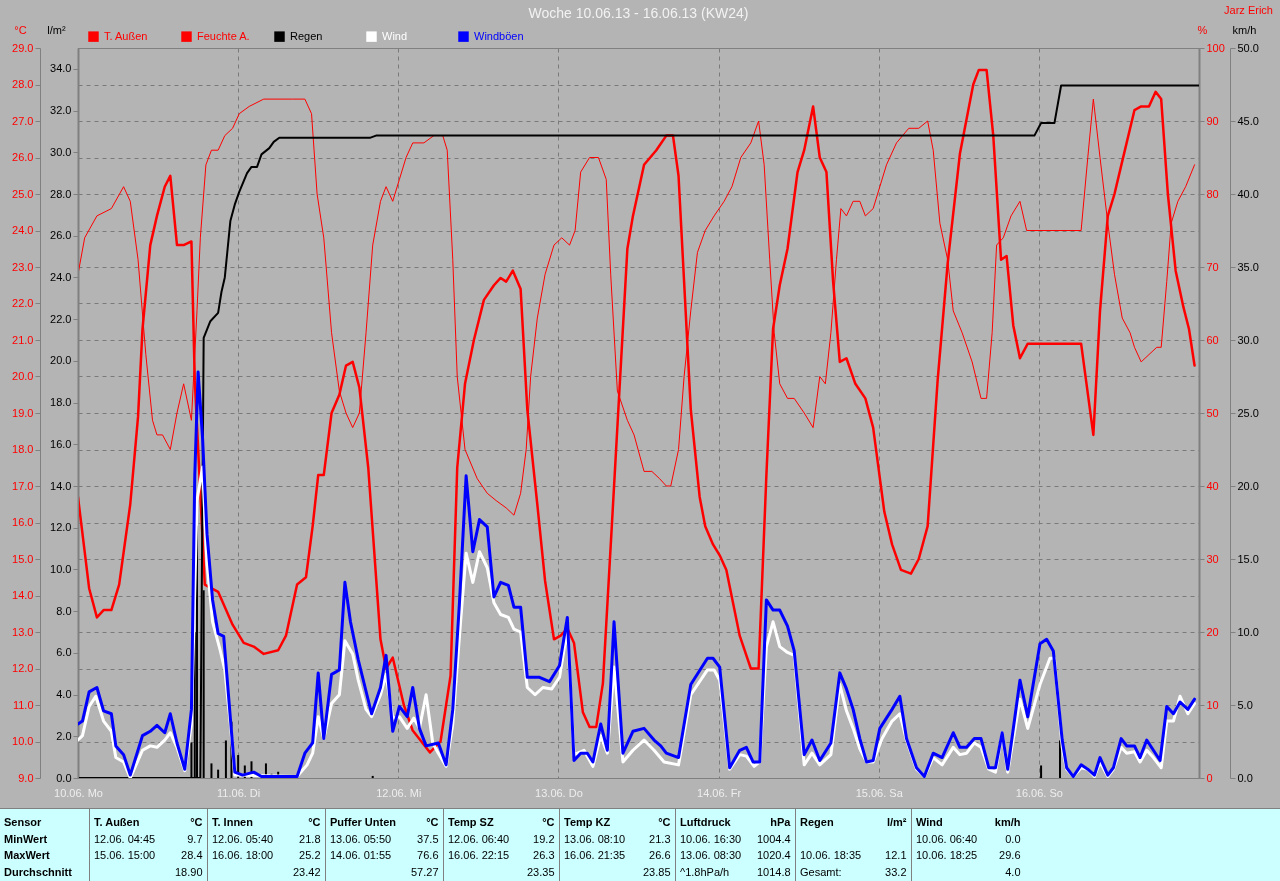 This screenshot has width=1280, height=881. What do you see at coordinates (61, 193) in the screenshot?
I see `y3-tick-label: 28.0` at bounding box center [61, 193].